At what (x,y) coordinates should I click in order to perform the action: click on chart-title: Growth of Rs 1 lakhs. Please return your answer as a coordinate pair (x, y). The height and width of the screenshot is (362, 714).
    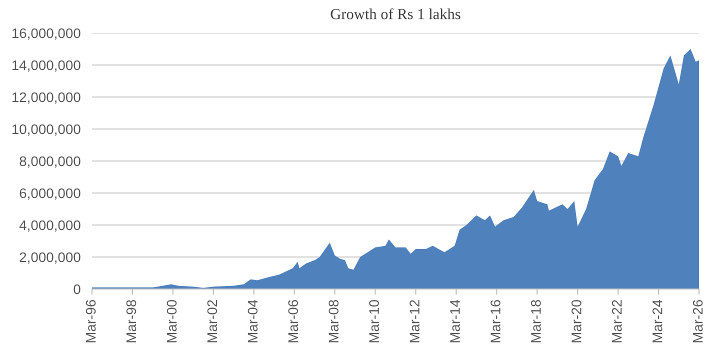
    Looking at the image, I should click on (395, 14).